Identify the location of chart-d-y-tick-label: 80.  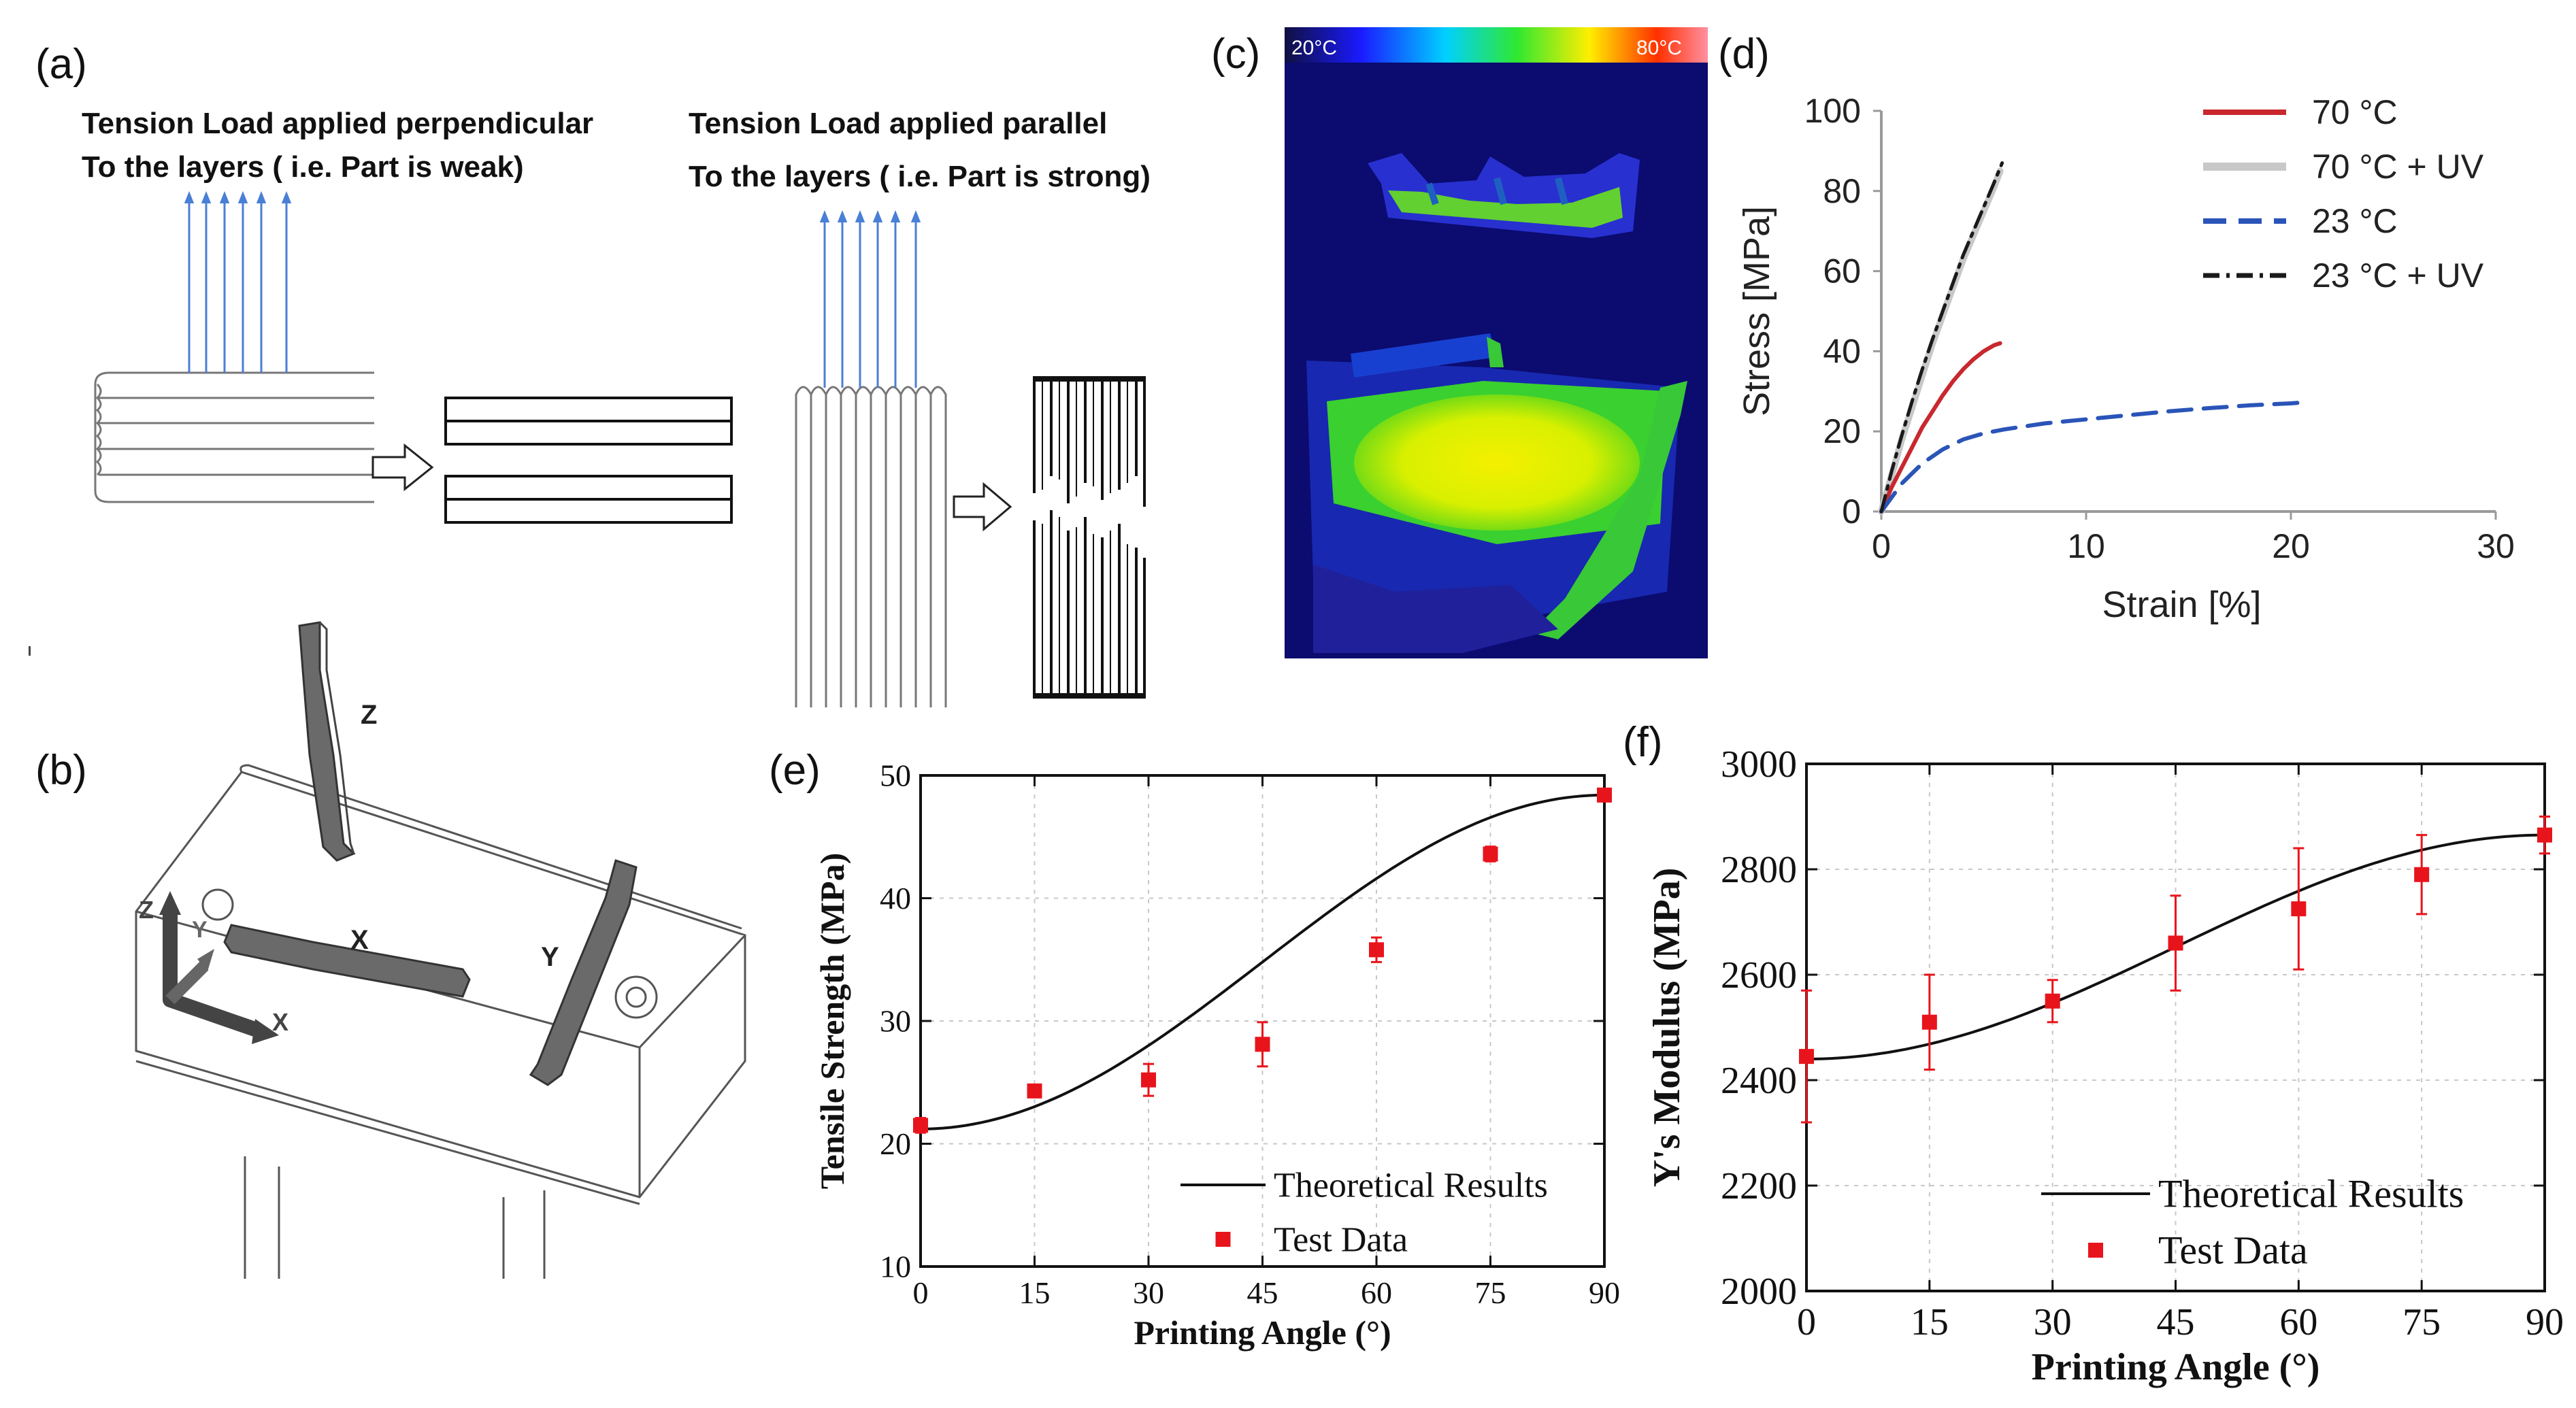
(1842, 191).